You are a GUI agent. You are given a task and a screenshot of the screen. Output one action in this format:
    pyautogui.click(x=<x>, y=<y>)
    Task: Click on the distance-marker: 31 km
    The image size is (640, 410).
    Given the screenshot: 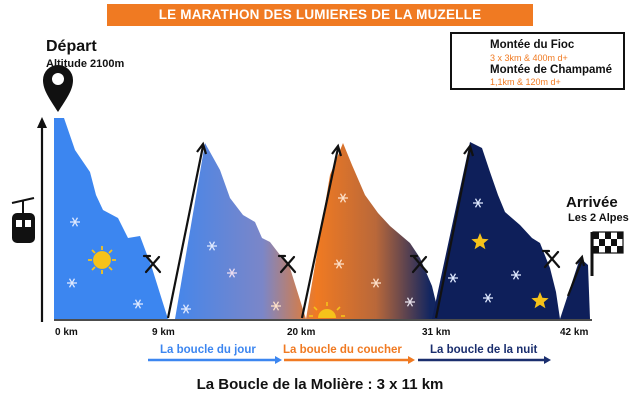 What is the action you would take?
    pyautogui.click(x=436, y=332)
    